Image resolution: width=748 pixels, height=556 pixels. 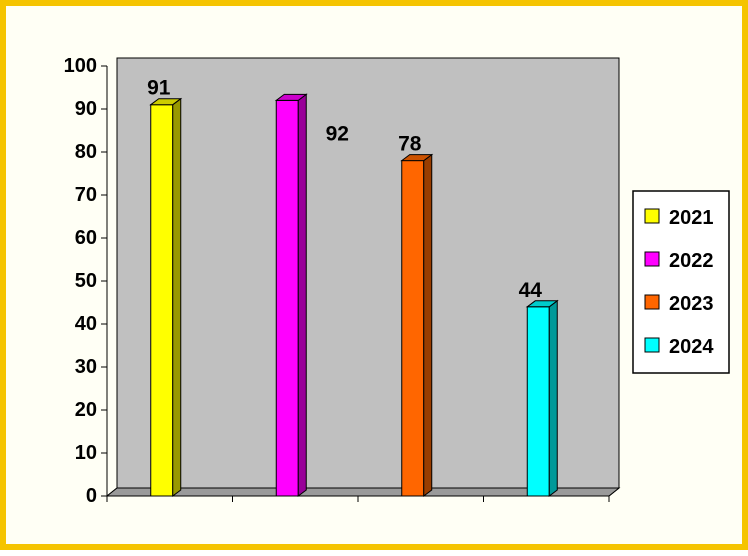 I want to click on y-tick-label: 30, so click(x=86, y=367).